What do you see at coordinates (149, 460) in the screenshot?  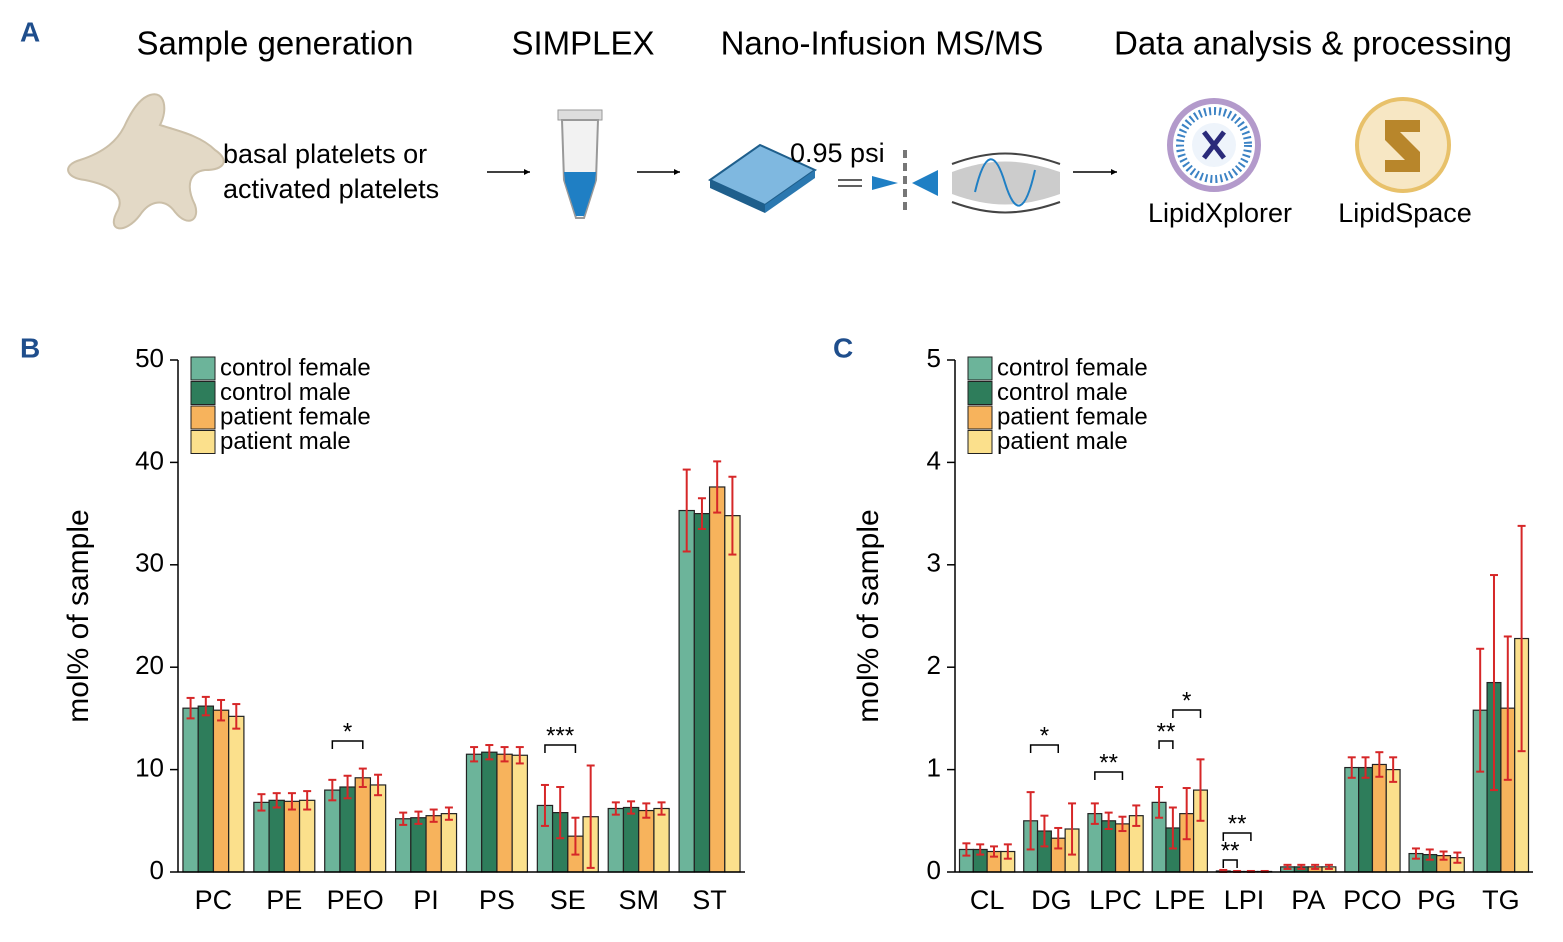 I see `y-tick-label: 40` at bounding box center [149, 460].